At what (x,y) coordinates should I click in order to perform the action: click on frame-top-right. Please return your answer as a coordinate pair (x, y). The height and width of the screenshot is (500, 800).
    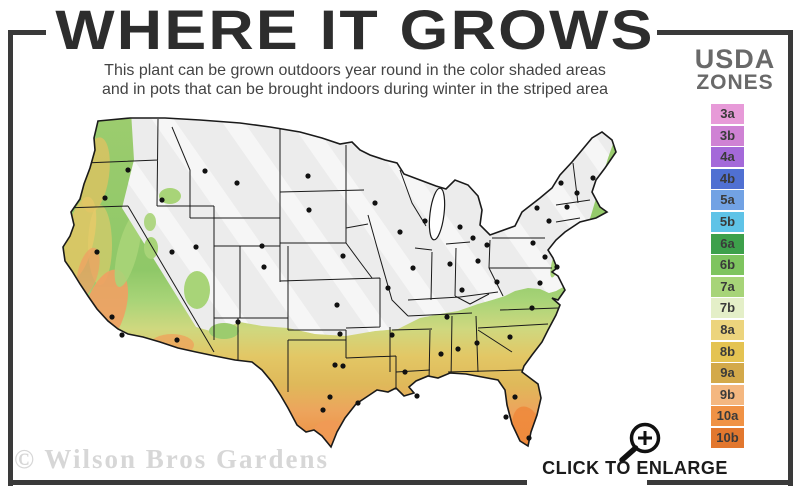
    Looking at the image, I should click on (725, 32).